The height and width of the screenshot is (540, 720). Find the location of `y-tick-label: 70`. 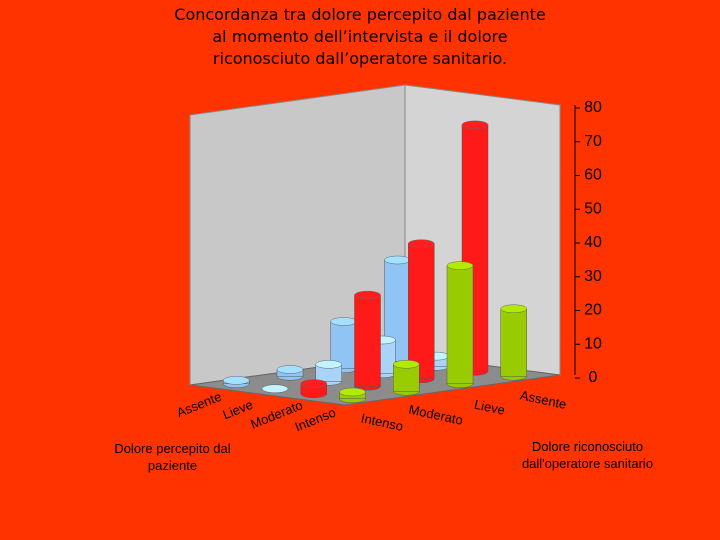

y-tick-label: 70 is located at coordinates (593, 141).